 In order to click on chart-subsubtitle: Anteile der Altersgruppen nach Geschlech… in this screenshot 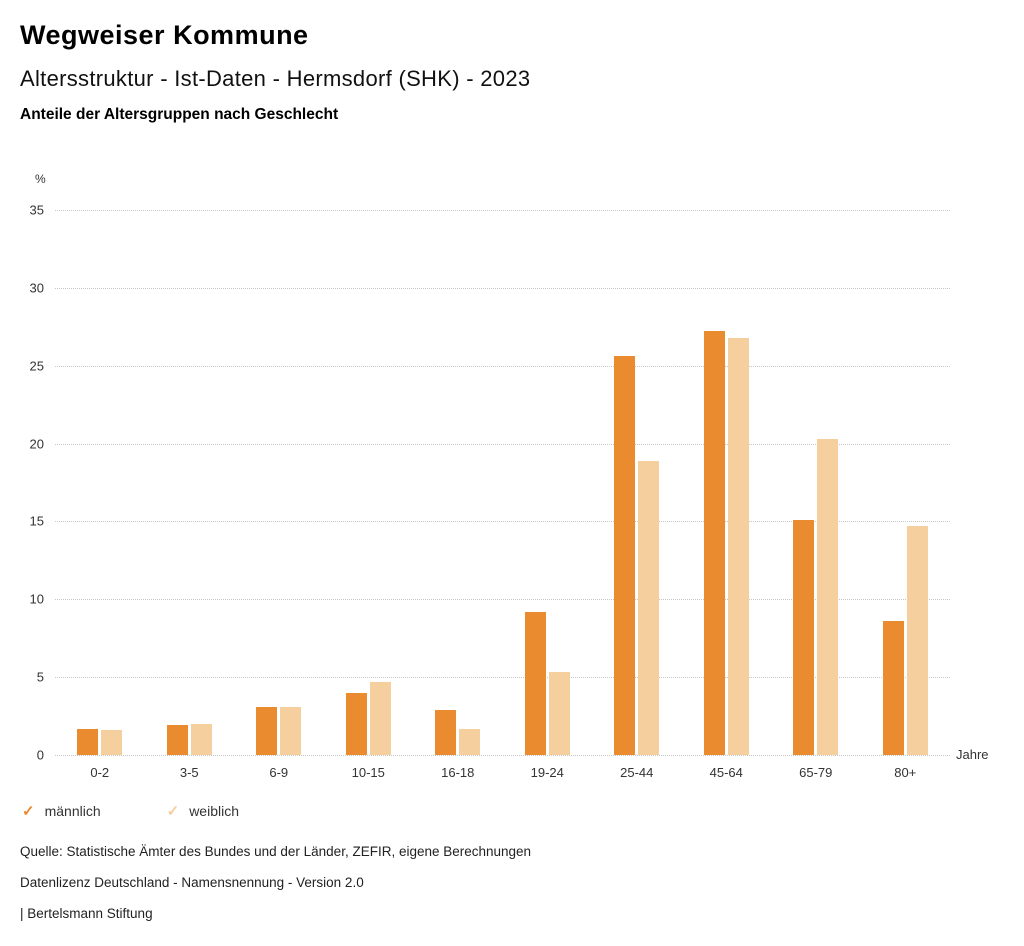, I will do `click(179, 114)`.